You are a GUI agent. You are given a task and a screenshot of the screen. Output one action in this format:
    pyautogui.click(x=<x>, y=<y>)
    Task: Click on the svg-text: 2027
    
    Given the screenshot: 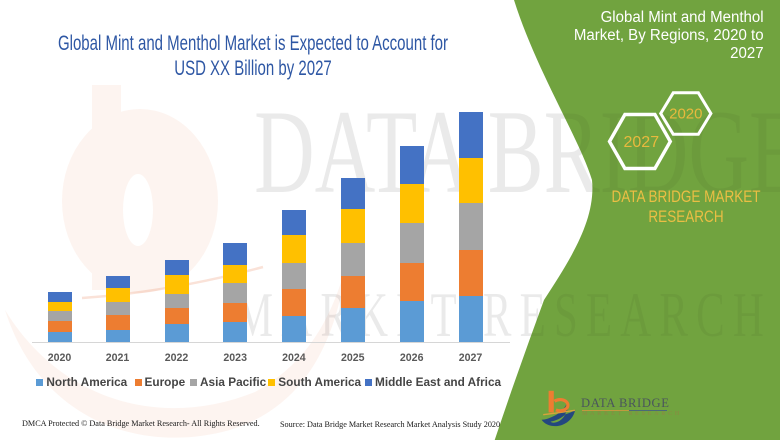 What is the action you would take?
    pyautogui.click(x=642, y=142)
    